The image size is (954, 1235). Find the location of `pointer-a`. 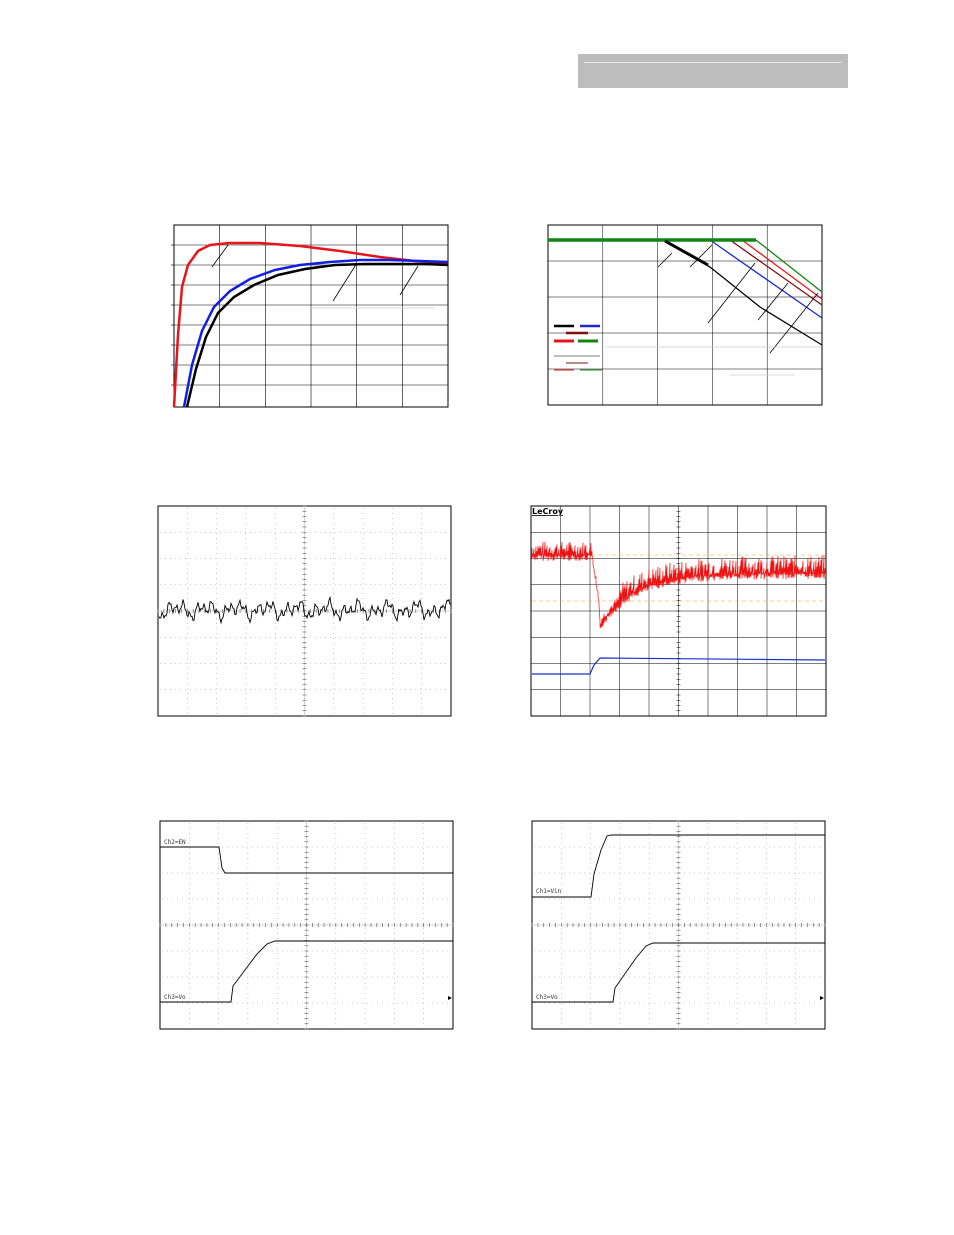

pointer-a is located at coordinates (665, 260).